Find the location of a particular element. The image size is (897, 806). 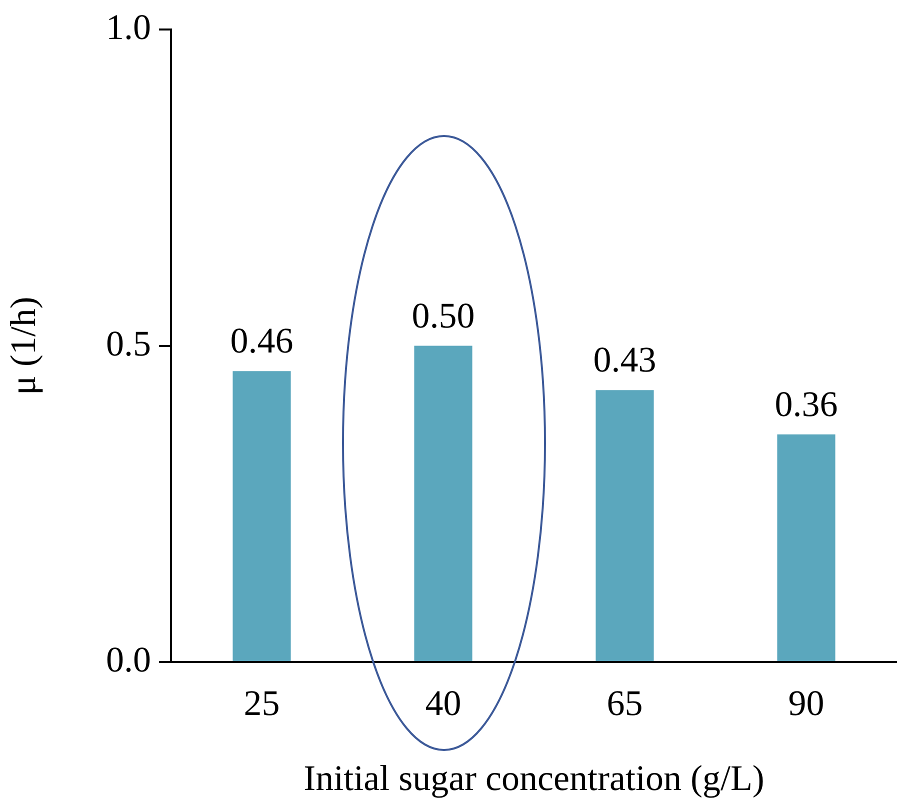

data-label: 0.36 is located at coordinates (806, 404).